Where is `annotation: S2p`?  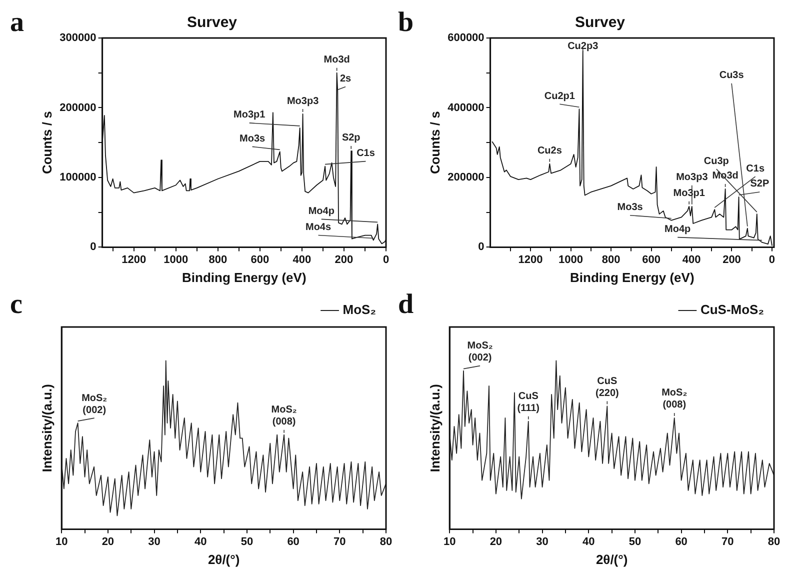 annotation: S2p is located at coordinates (351, 138).